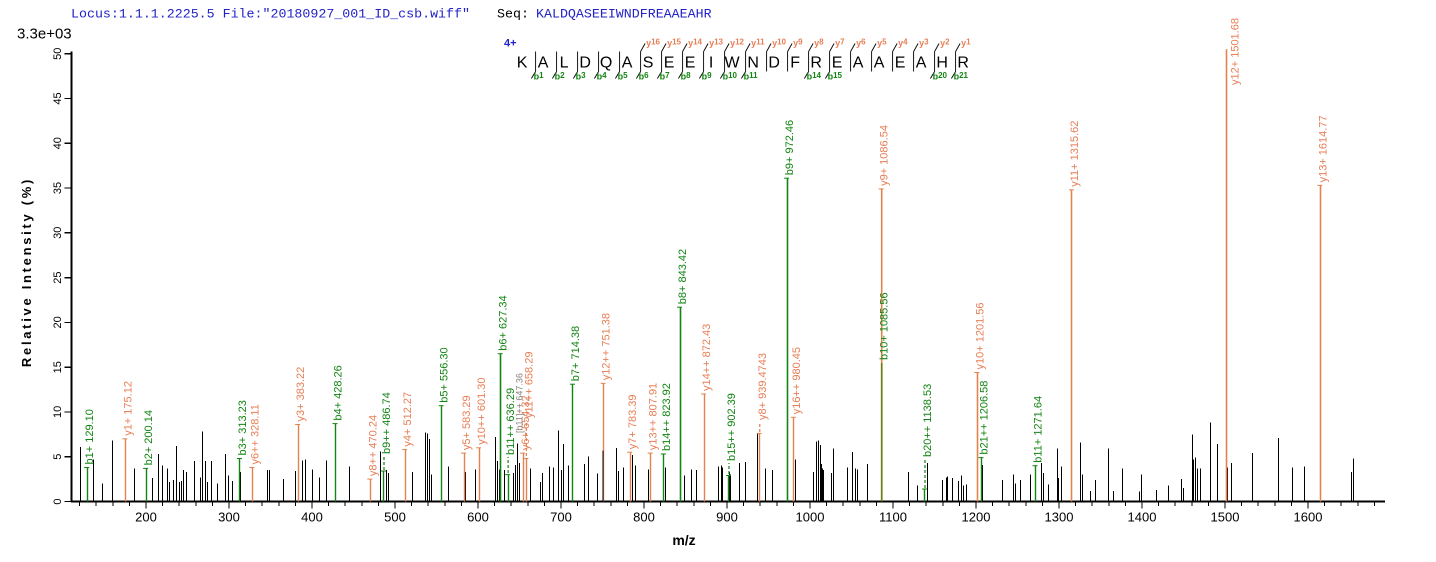 The height and width of the screenshot is (562, 1436). Describe the element at coordinates (581, 76) in the screenshot. I see `svg-text: b3` at that location.